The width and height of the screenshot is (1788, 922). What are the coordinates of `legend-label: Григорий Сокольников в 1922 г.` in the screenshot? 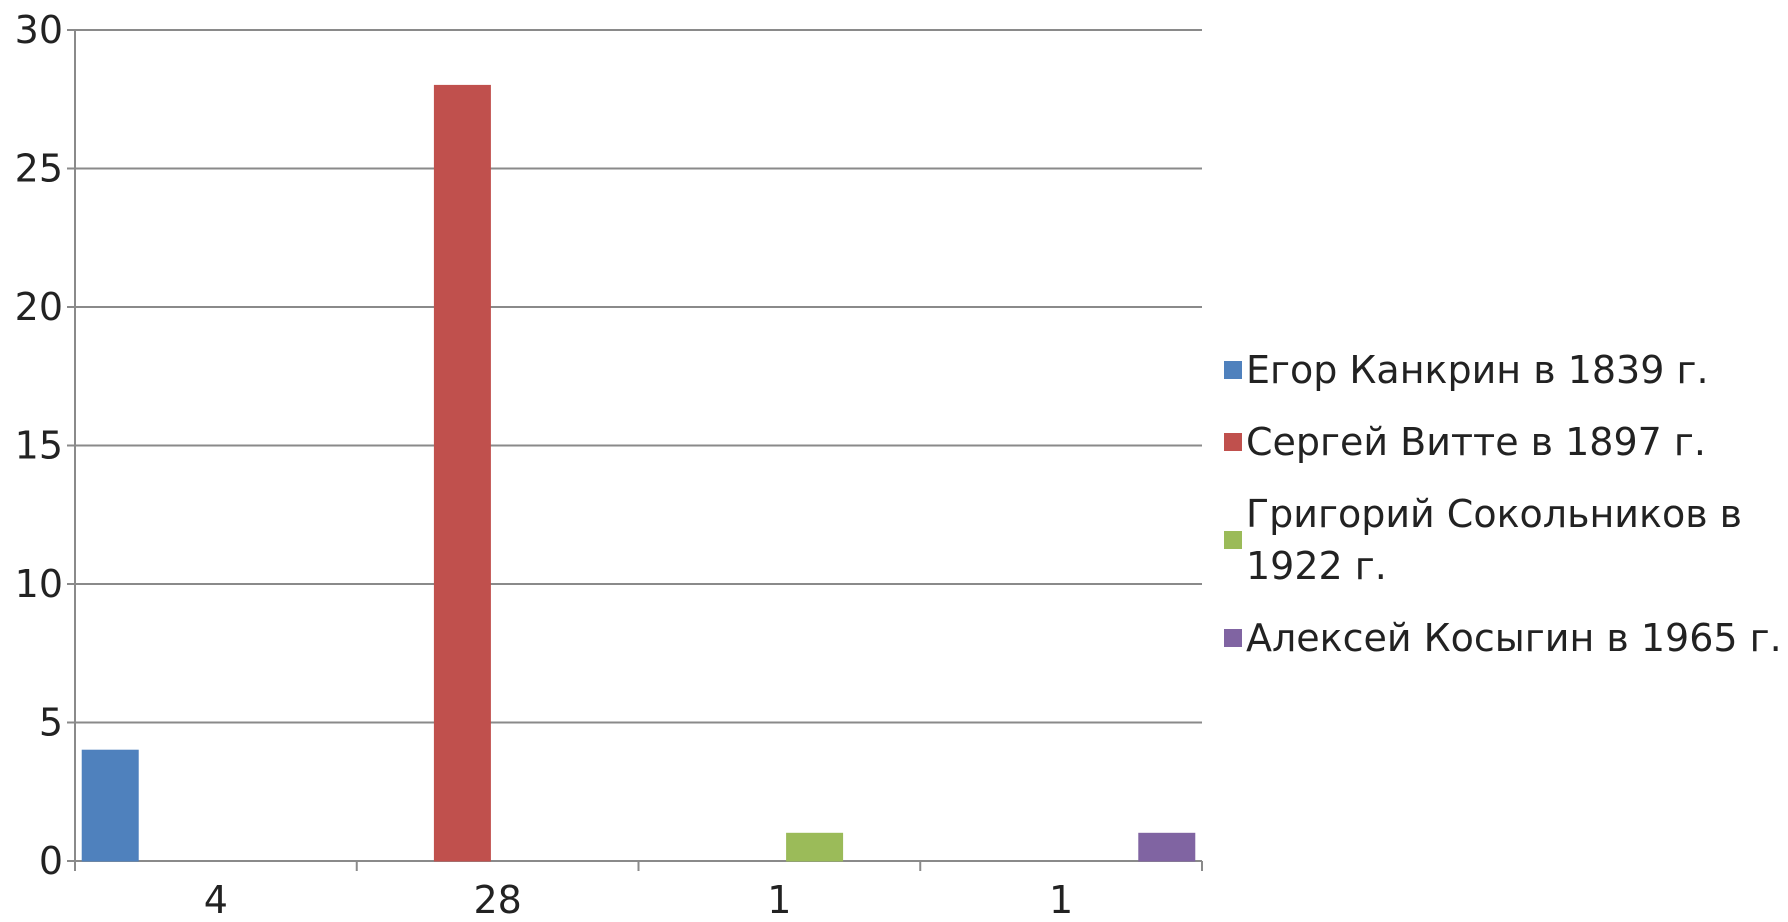 It's located at (1494, 540).